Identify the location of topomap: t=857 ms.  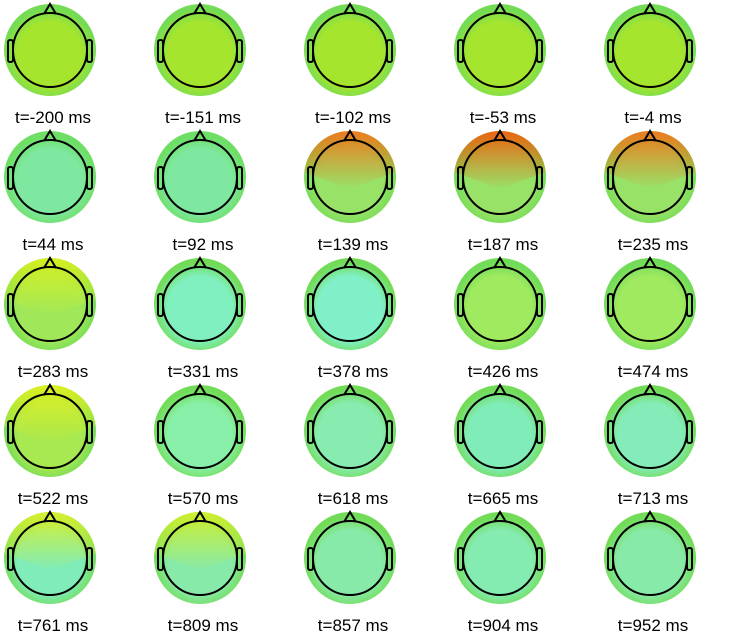
(350, 571).